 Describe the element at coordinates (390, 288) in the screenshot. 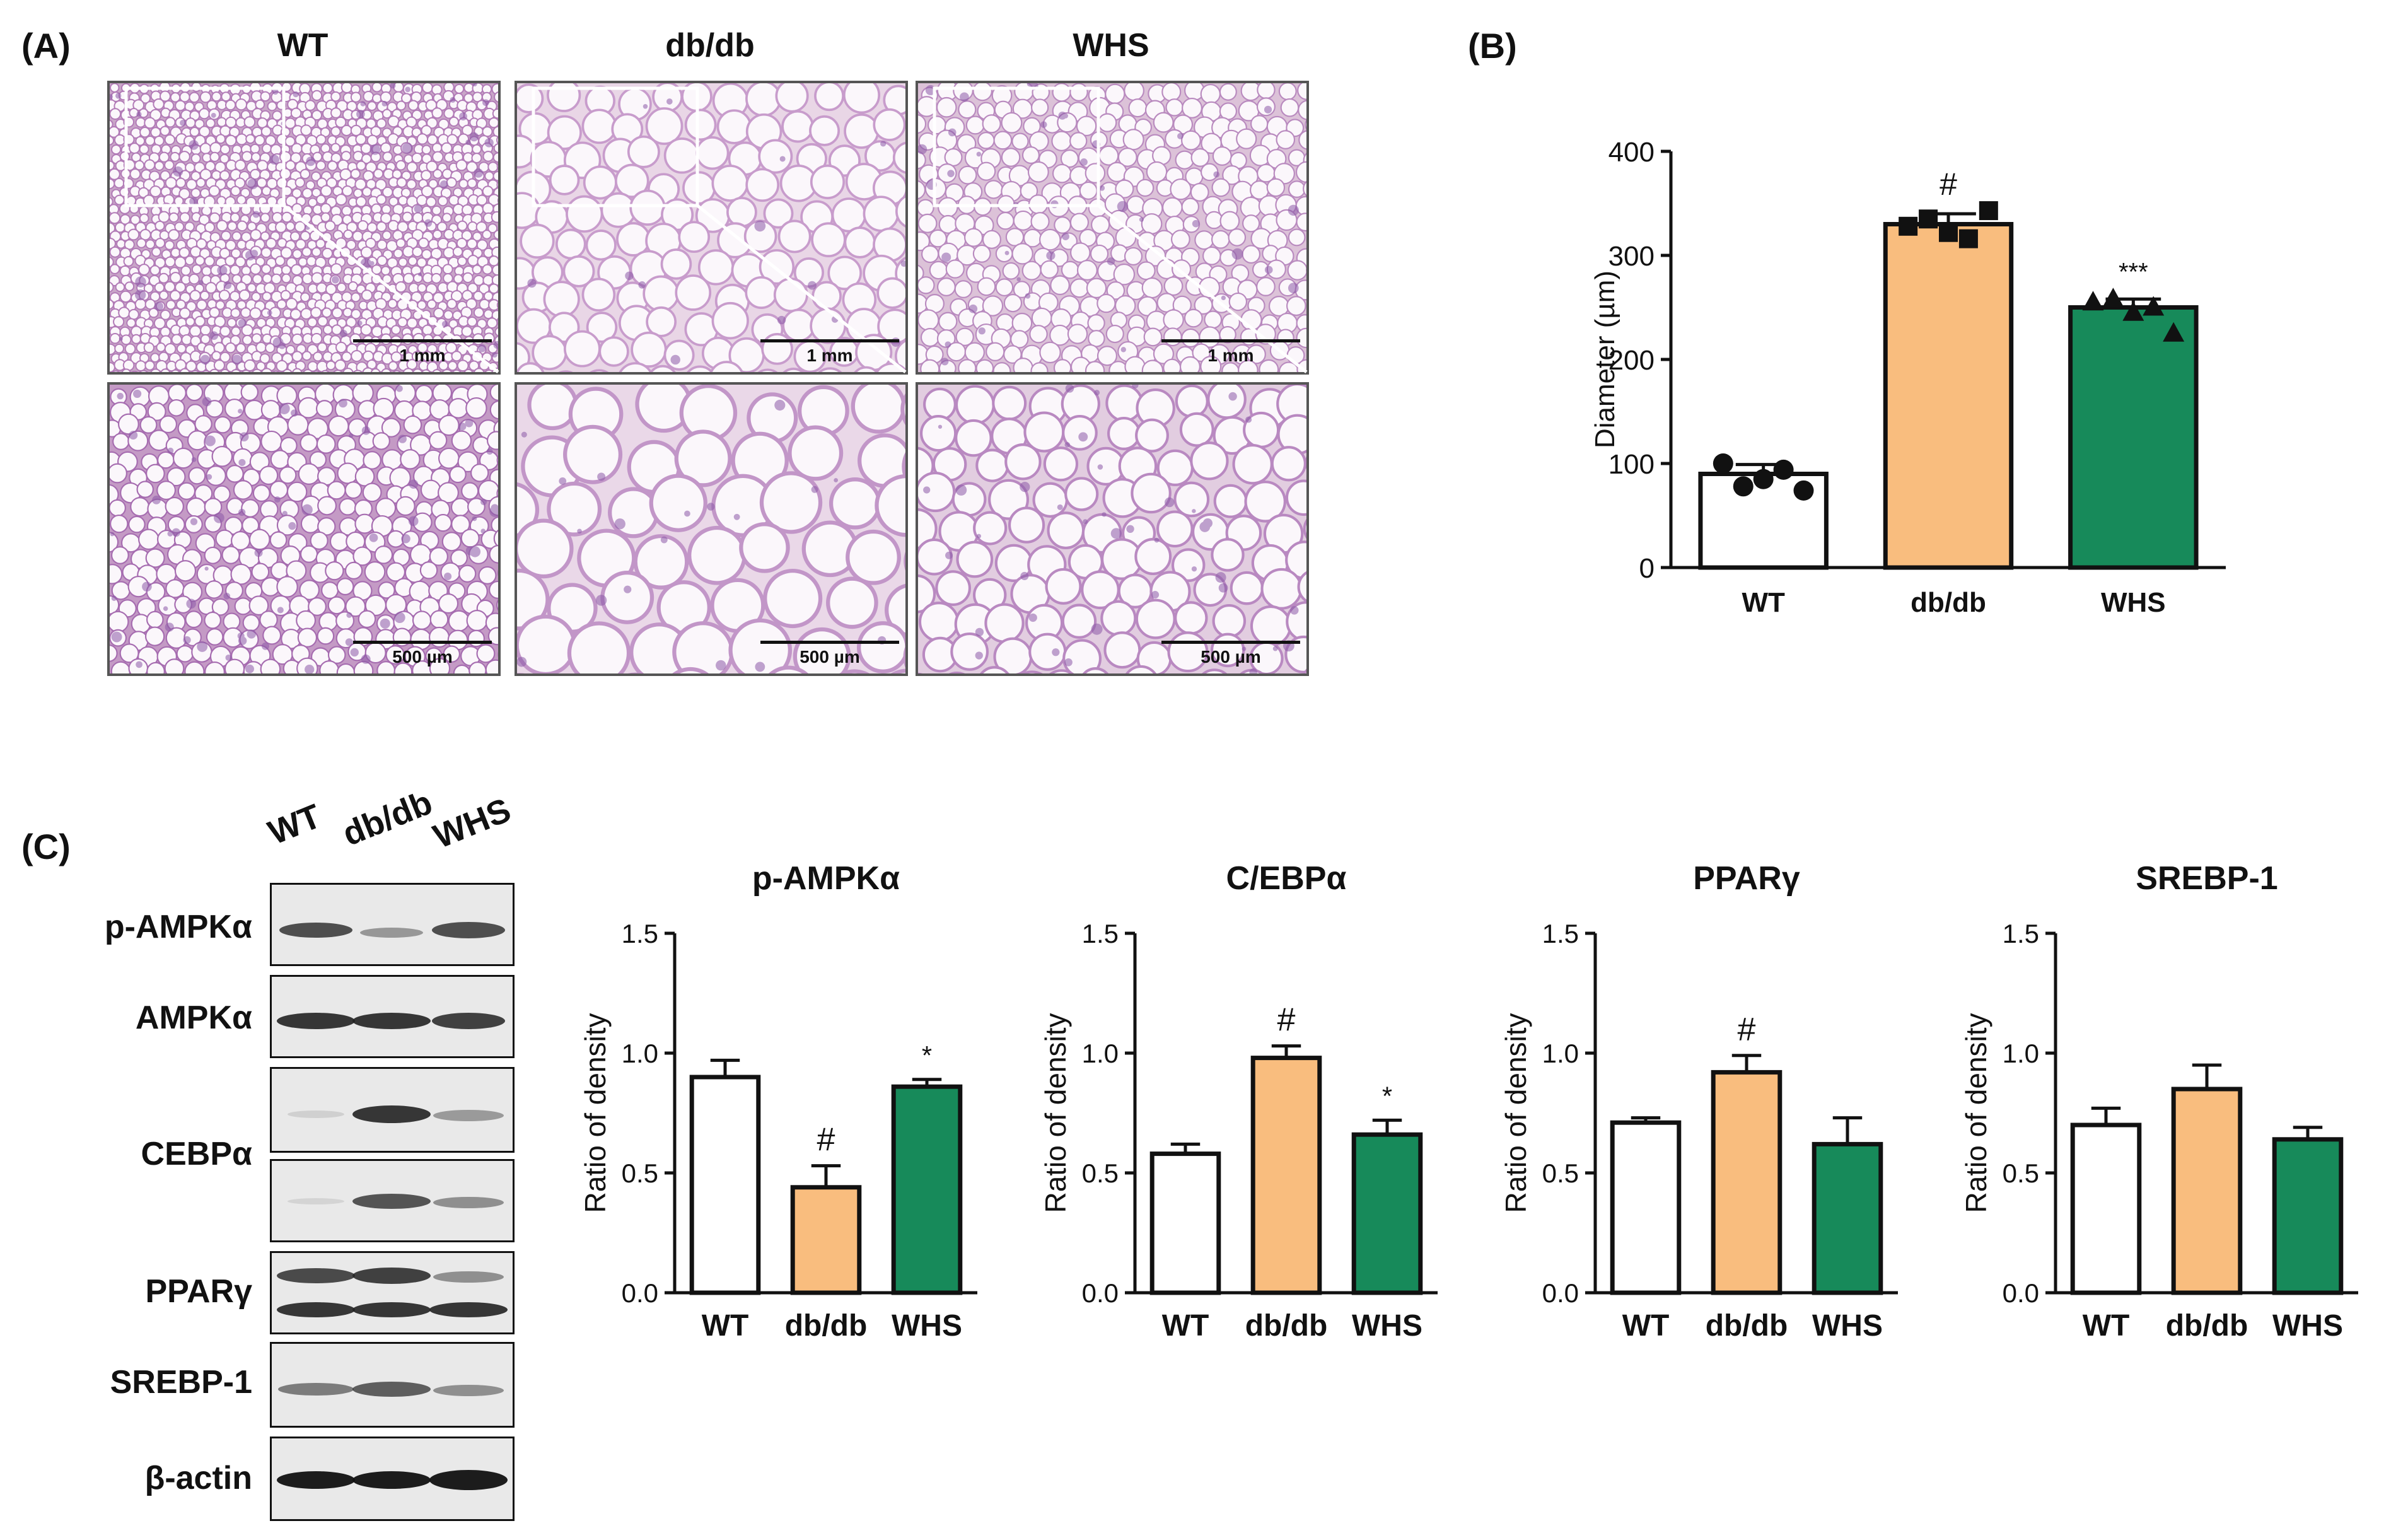

I see `zoom-line-wt` at that location.